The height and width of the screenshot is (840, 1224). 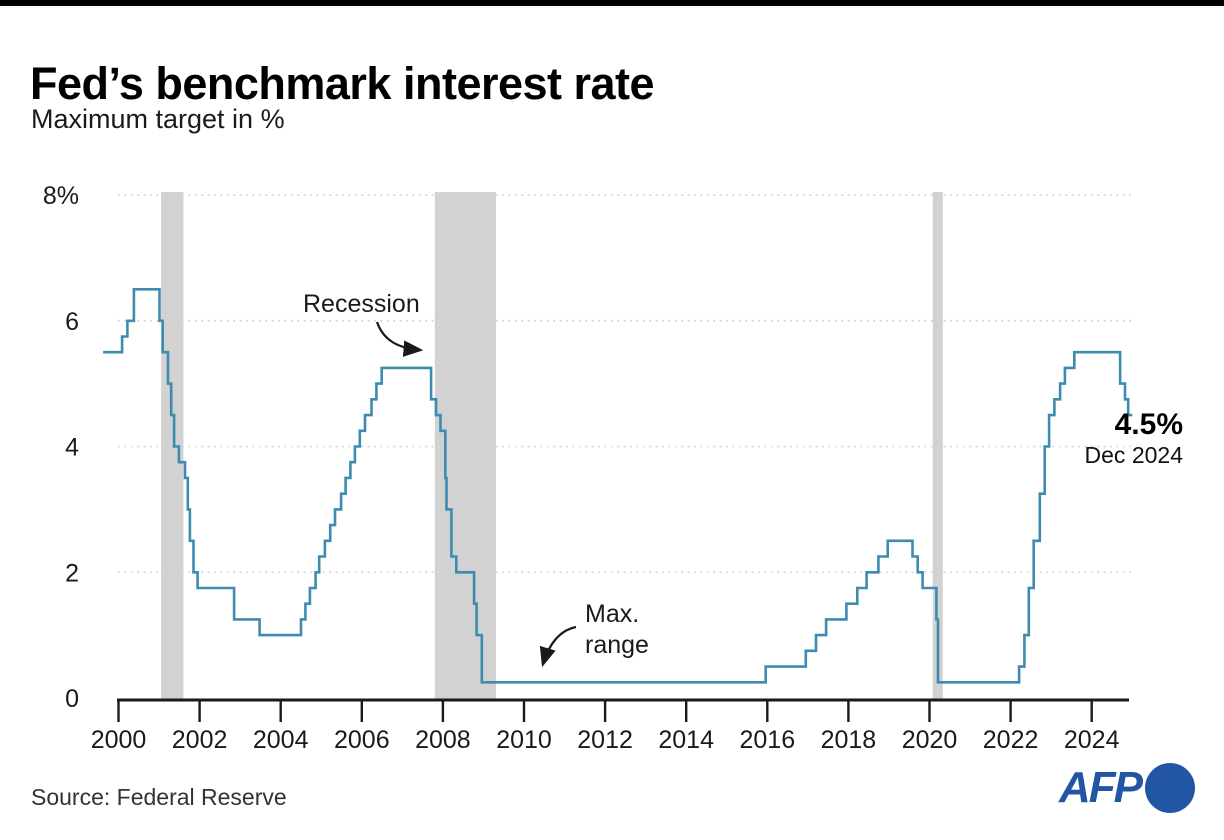 What do you see at coordinates (1092, 740) in the screenshot?
I see `x-tick-label: 2024` at bounding box center [1092, 740].